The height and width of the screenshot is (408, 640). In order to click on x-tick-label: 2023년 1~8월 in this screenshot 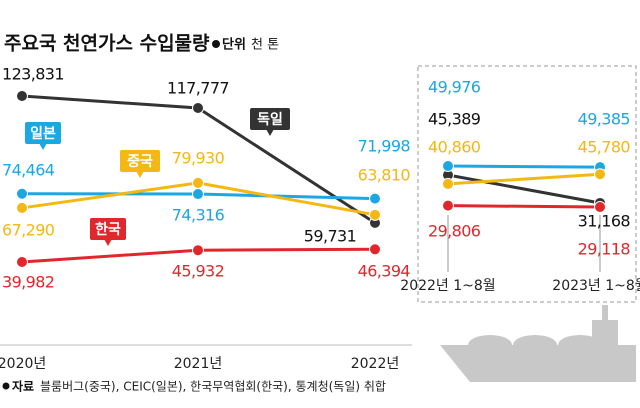, I will do `click(596, 286)`.